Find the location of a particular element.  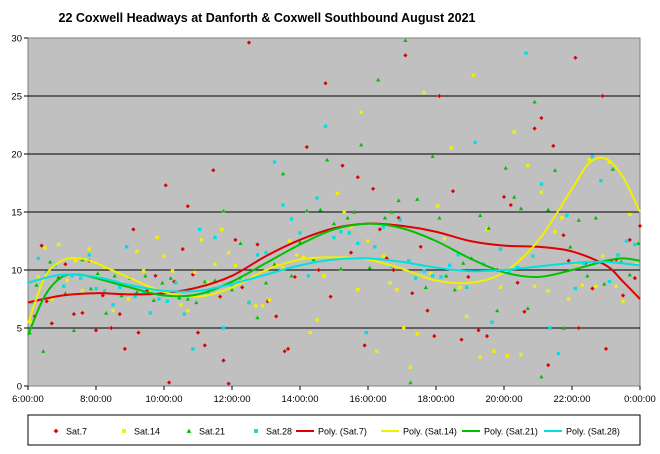

legend-entry: Poly. (Sat.14) is located at coordinates (419, 432).